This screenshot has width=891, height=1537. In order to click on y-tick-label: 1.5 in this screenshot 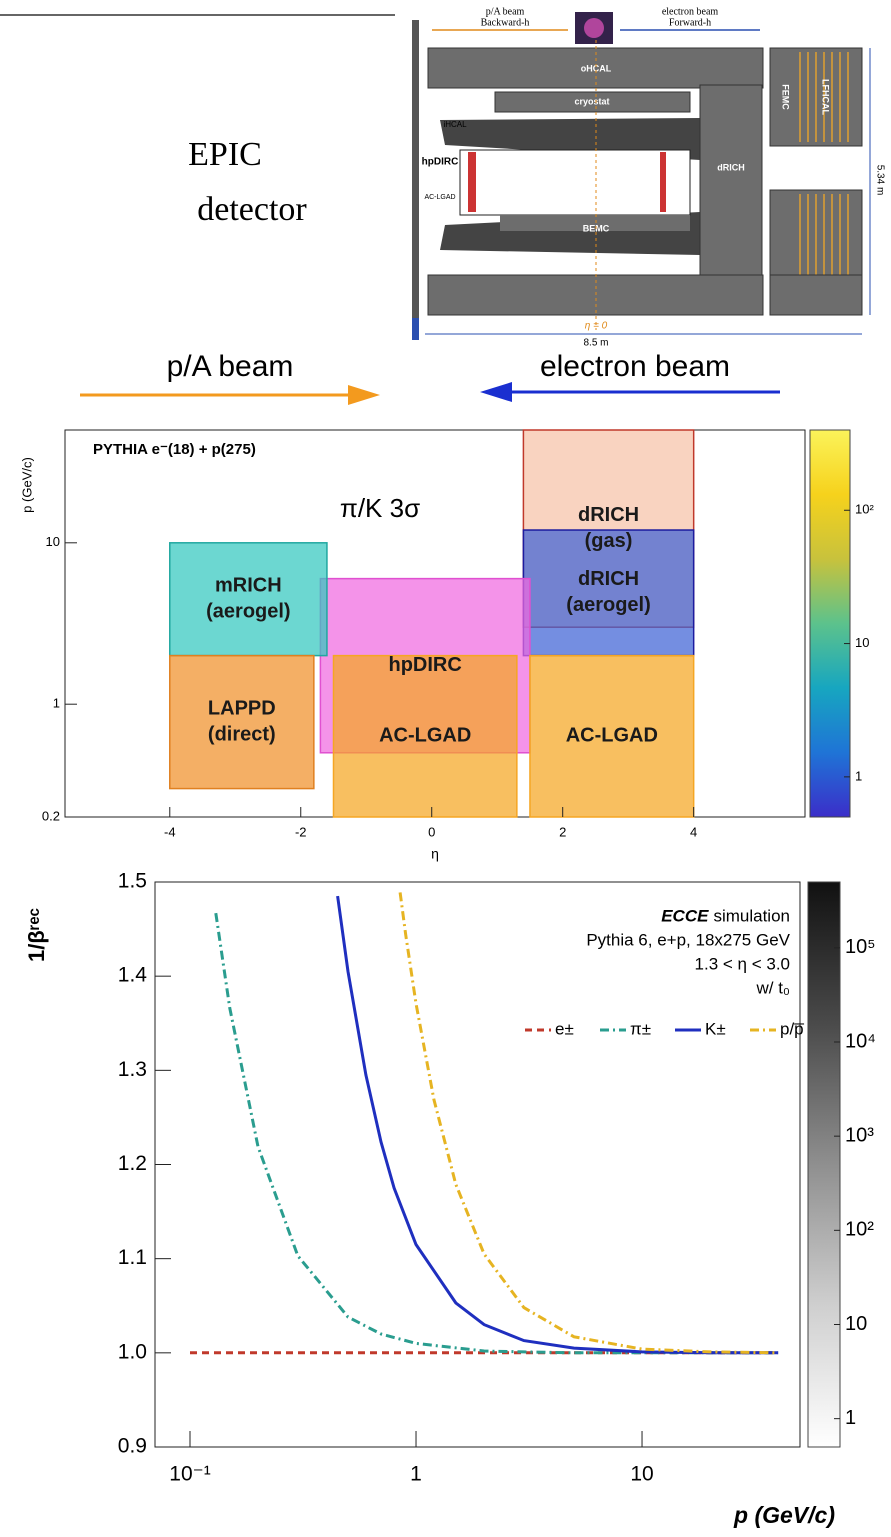, I will do `click(132, 881)`.